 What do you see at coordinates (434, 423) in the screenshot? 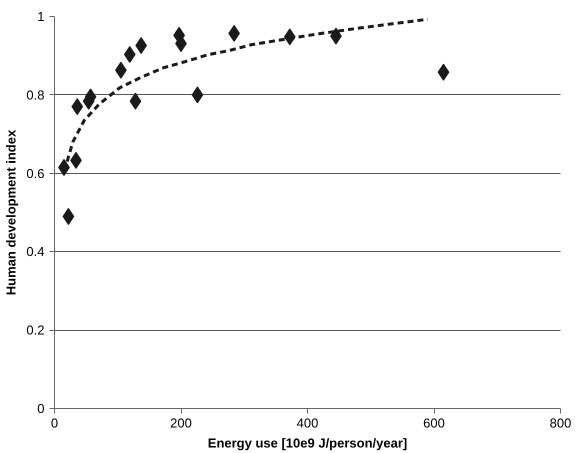
I see `x-tick-label: 600` at bounding box center [434, 423].